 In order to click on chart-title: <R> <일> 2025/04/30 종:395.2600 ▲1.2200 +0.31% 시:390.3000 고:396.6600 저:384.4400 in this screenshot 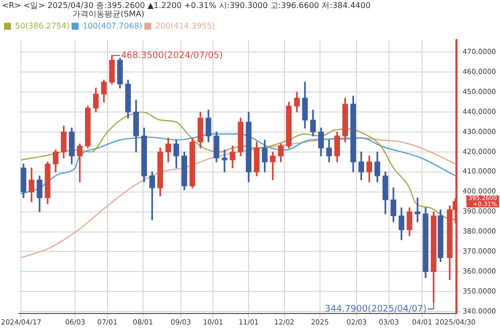, I will do `click(186, 5)`.